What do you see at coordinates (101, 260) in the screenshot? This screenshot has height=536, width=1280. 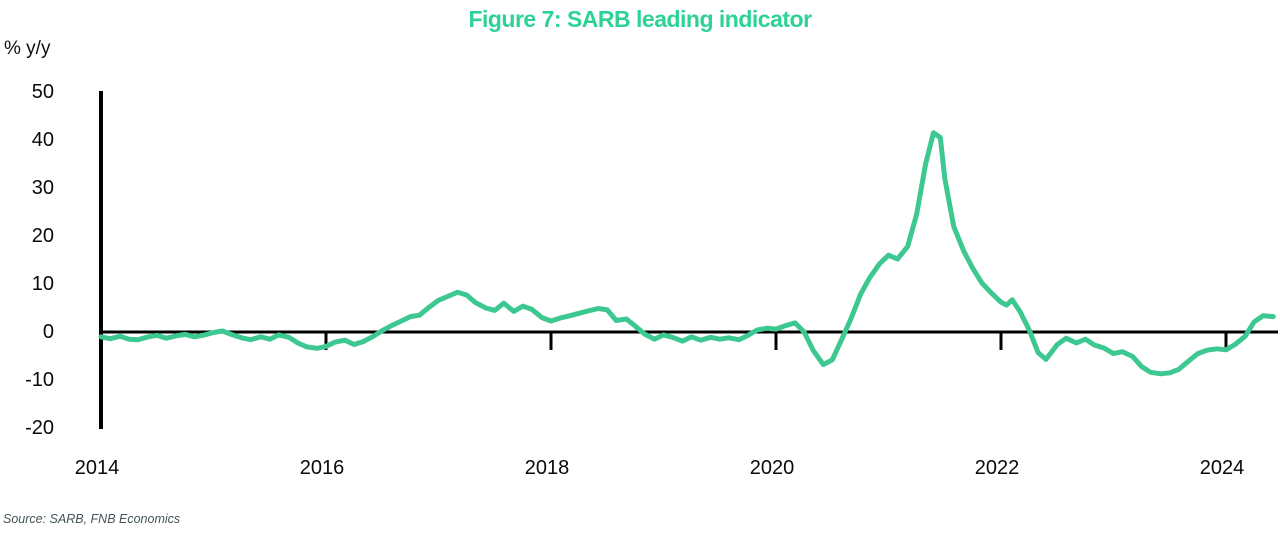 I see `y-axis-spine` at bounding box center [101, 260].